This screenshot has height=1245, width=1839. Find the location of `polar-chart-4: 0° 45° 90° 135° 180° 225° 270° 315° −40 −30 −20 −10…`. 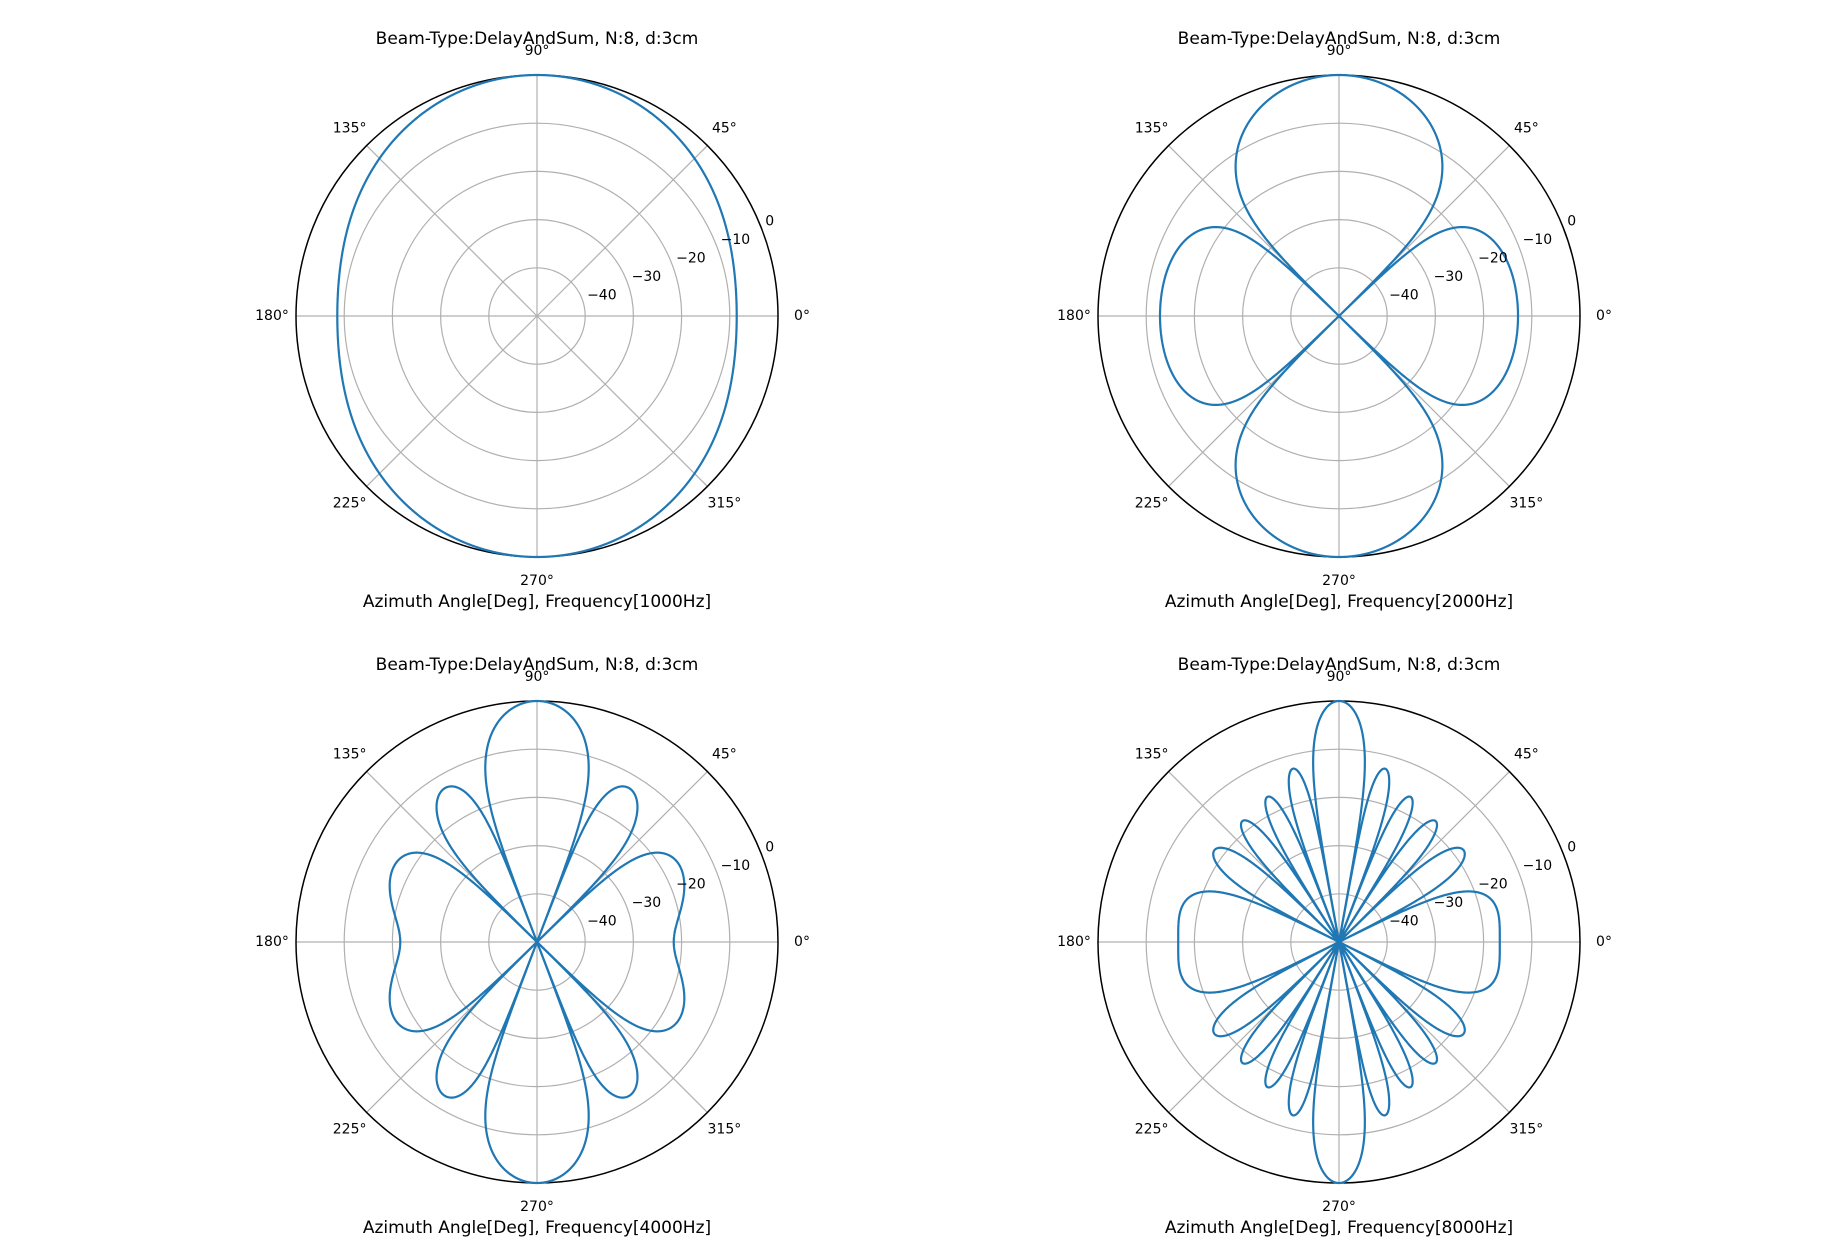

polar-chart-4: 0° 45° 90° 135° 180° 225° 270° 315° −40 −30 −20 −10… is located at coordinates (1334, 946).